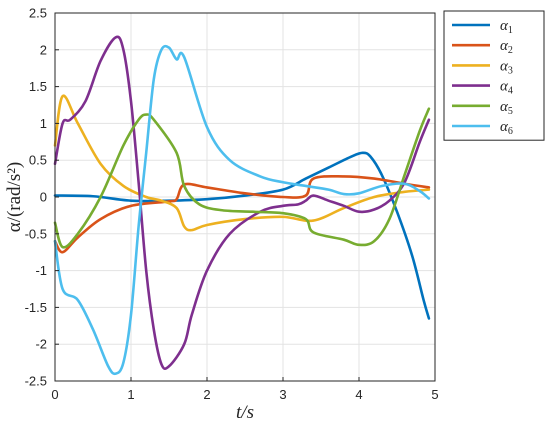  I want to click on y-tick-label: 1.5, so click(38, 86).